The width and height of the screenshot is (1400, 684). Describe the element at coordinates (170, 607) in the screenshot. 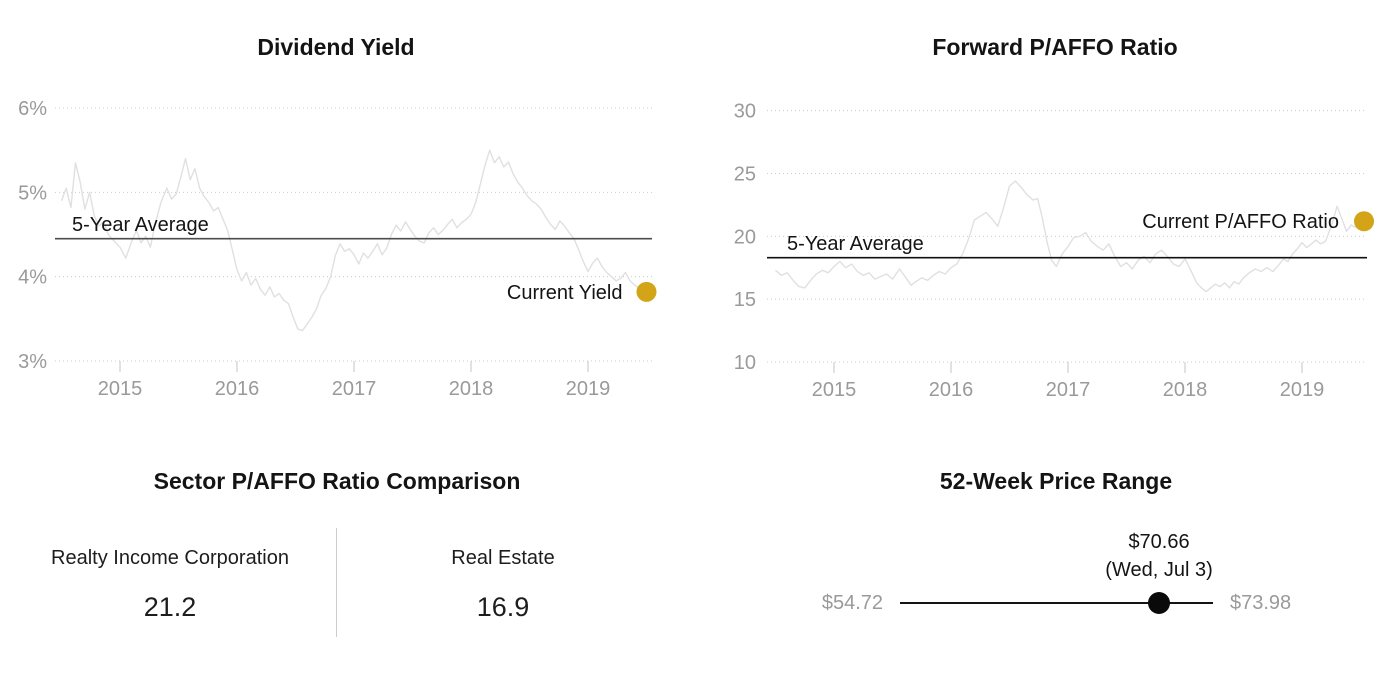

I see `comparison-company-value: 21.2` at that location.